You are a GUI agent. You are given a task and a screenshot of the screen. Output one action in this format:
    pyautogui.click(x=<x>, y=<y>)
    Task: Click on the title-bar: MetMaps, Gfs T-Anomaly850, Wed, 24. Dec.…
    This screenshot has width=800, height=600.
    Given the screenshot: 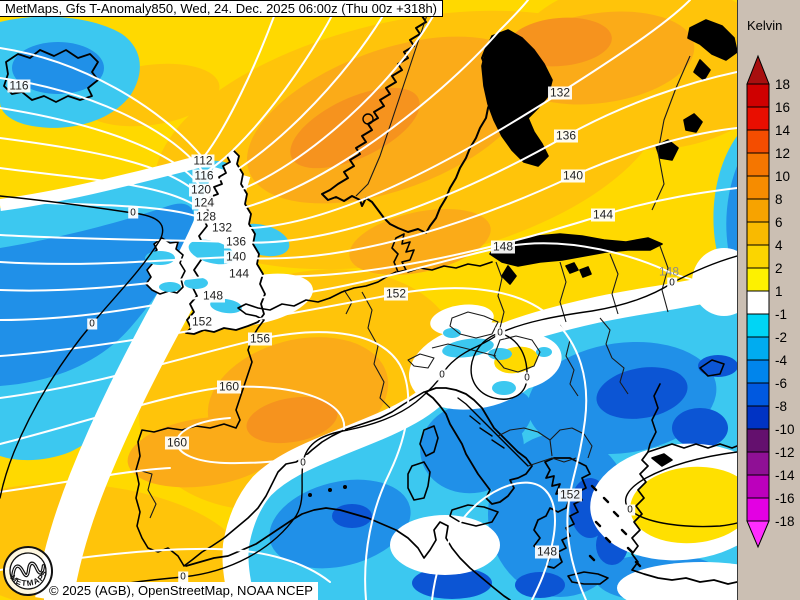 What is the action you would take?
    pyautogui.click(x=222, y=8)
    